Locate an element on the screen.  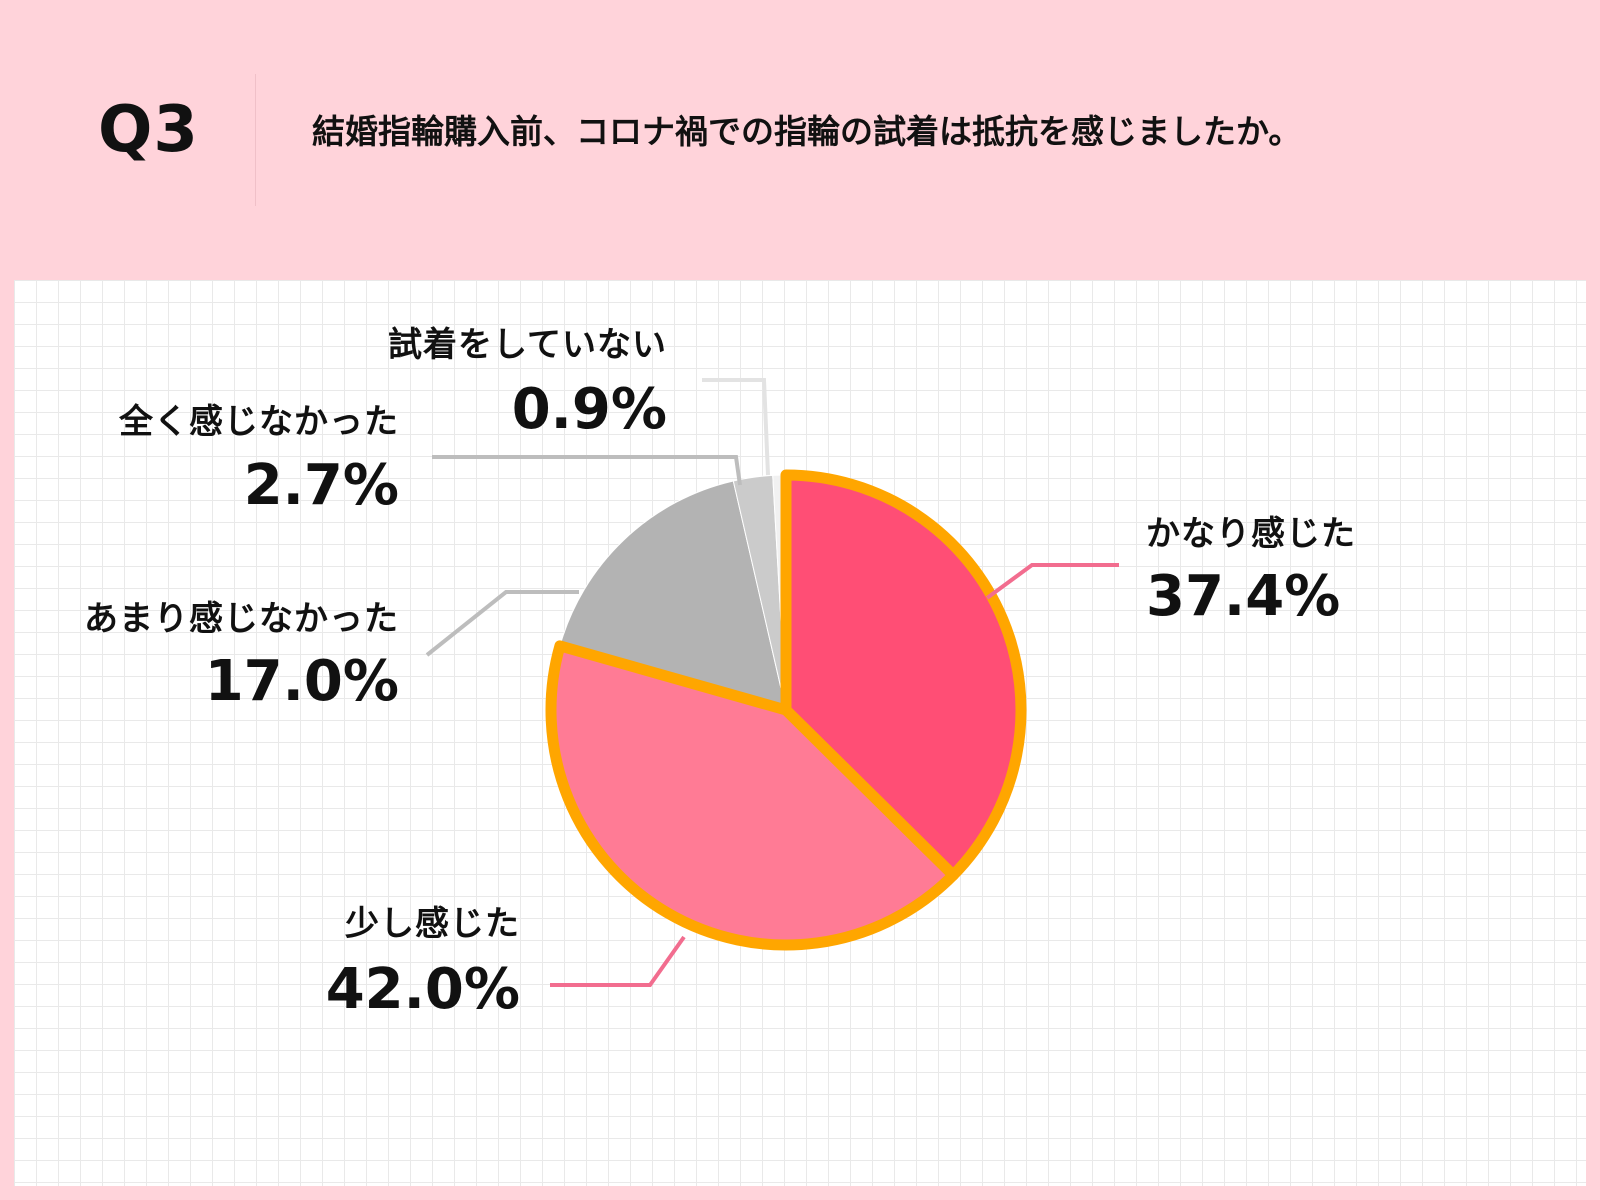
slice-value-mattaku: 2.7% is located at coordinates (321, 485).